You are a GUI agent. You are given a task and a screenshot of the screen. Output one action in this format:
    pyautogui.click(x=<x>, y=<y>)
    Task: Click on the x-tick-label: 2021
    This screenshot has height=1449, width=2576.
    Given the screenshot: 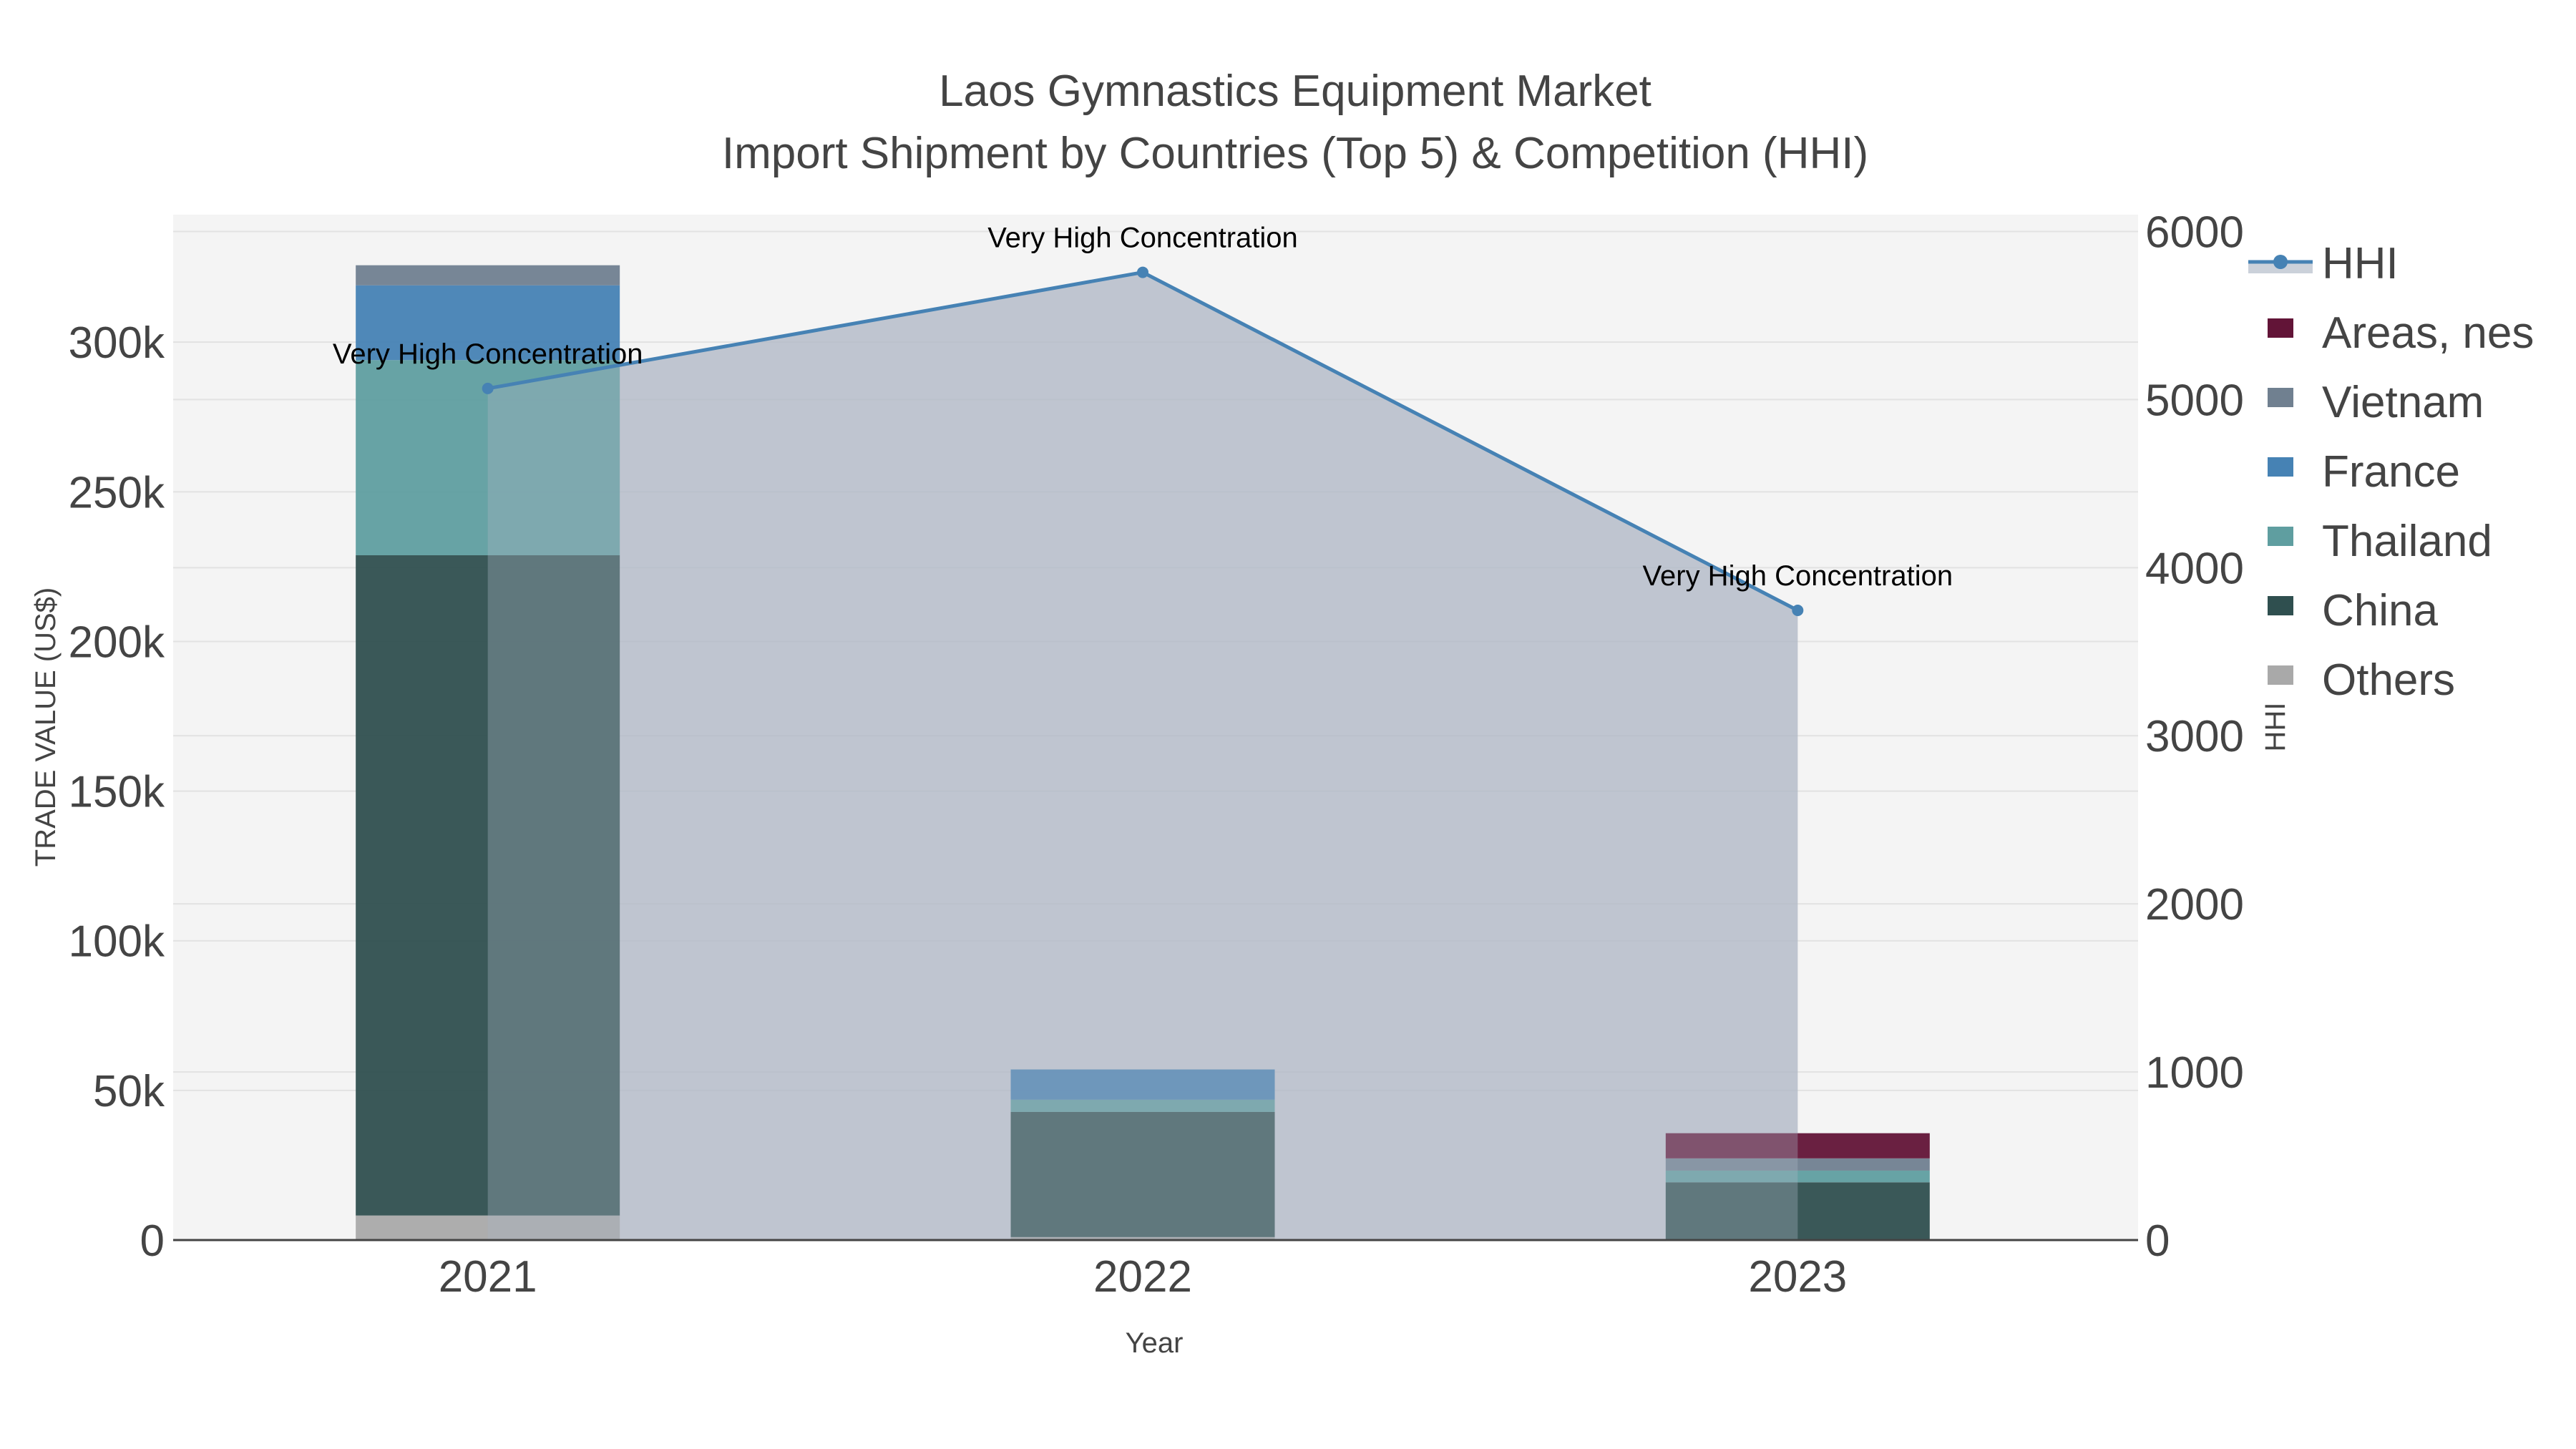 What is the action you would take?
    pyautogui.click(x=488, y=1277)
    